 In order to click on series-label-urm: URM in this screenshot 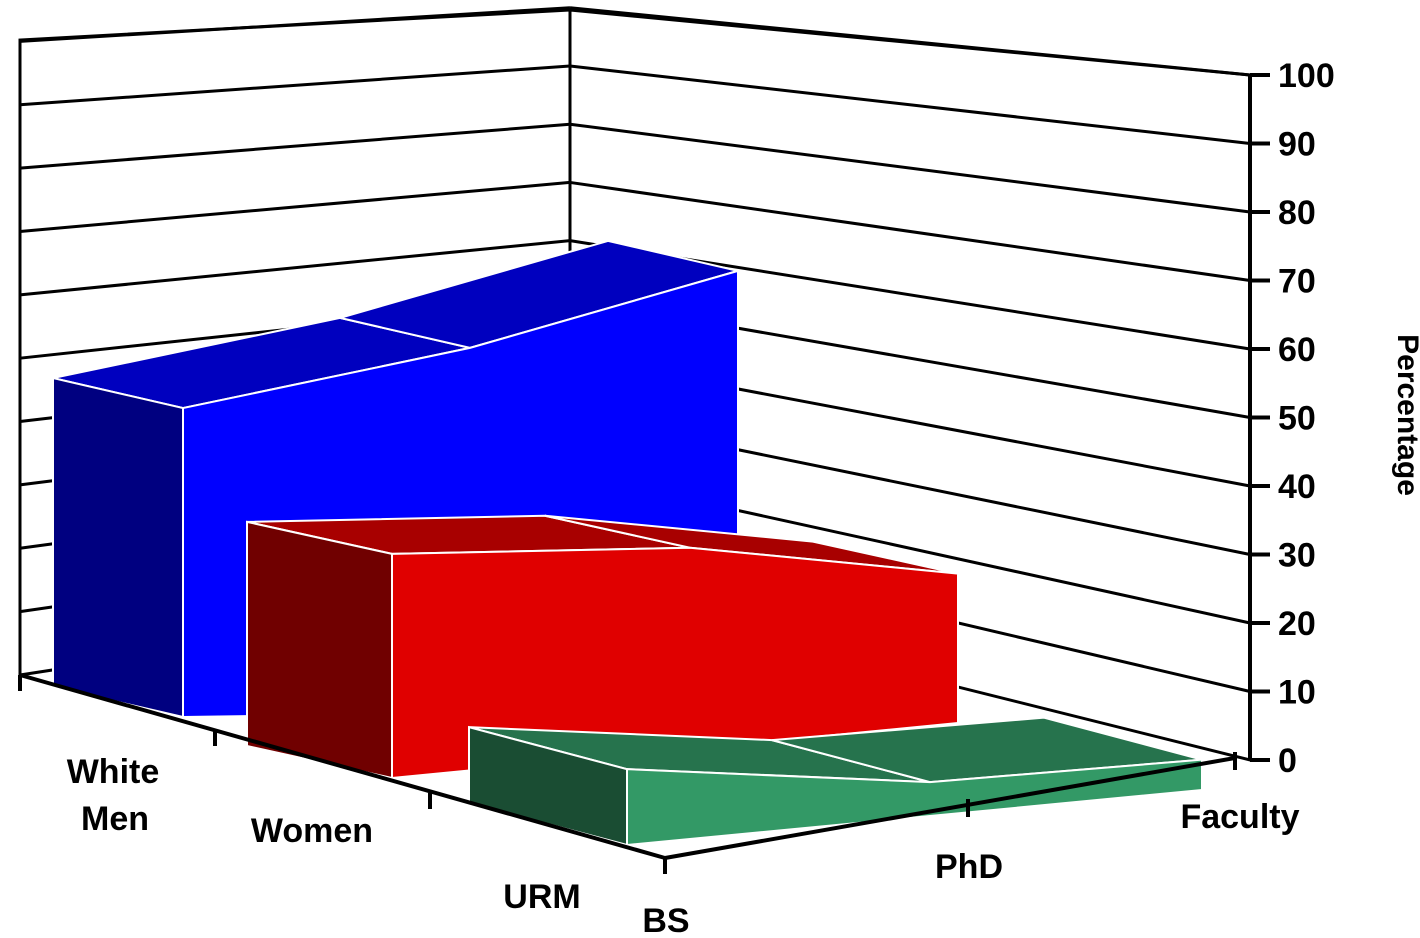, I will do `click(541, 897)`.